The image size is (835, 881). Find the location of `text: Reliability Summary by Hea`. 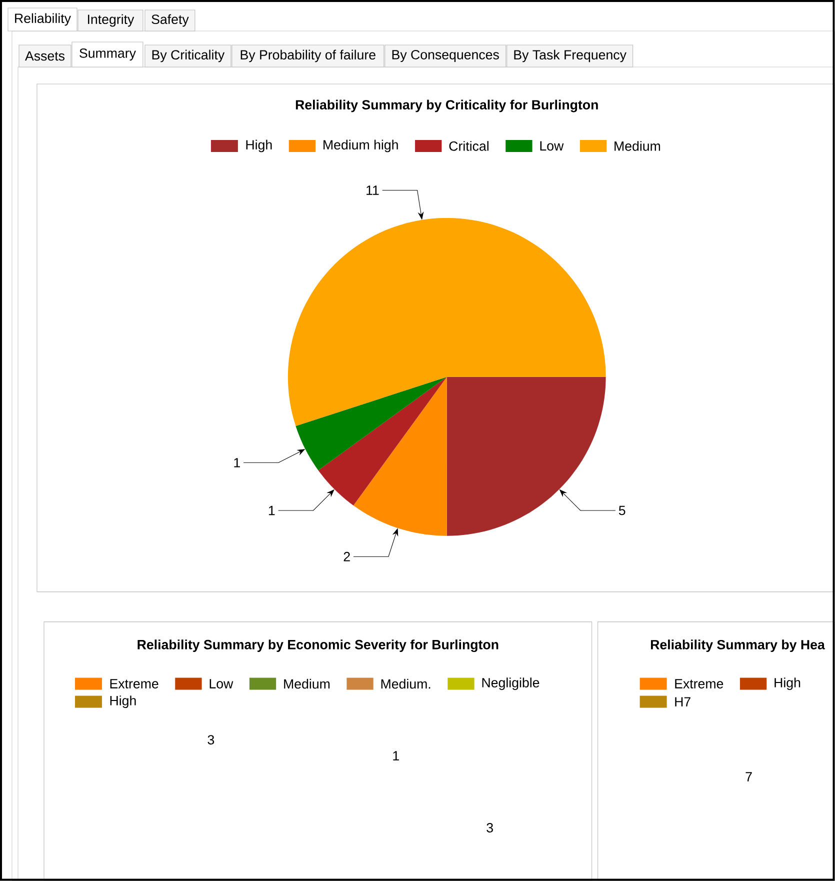

text: Reliability Summary by Hea is located at coordinates (737, 646).